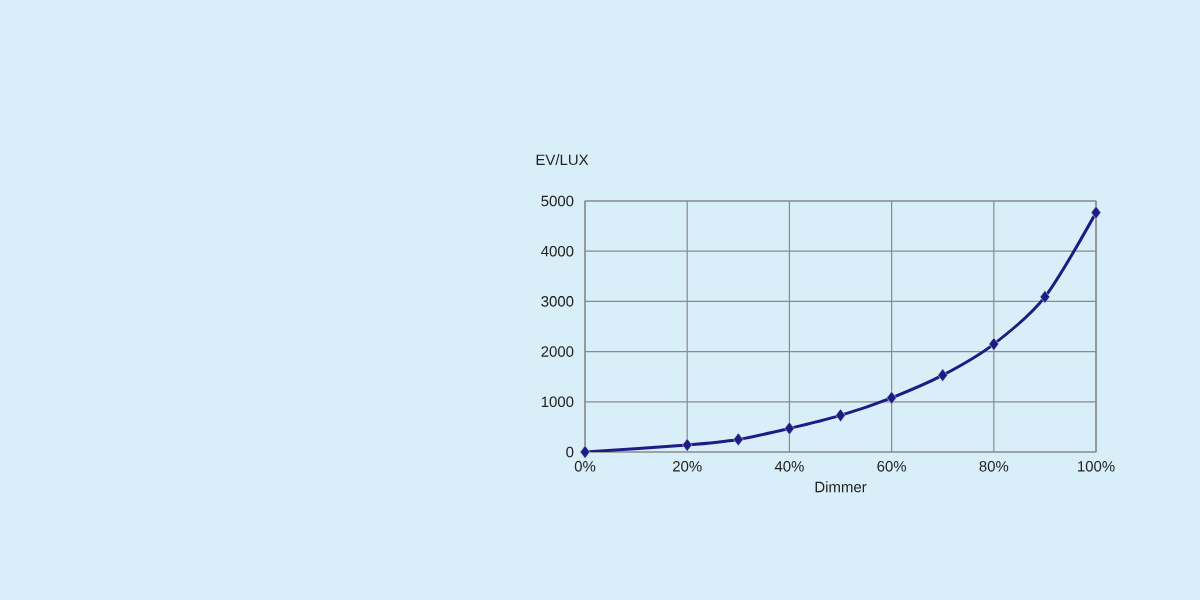 The height and width of the screenshot is (600, 1200). Describe the element at coordinates (557, 402) in the screenshot. I see `y-tick-label: 1000` at that location.